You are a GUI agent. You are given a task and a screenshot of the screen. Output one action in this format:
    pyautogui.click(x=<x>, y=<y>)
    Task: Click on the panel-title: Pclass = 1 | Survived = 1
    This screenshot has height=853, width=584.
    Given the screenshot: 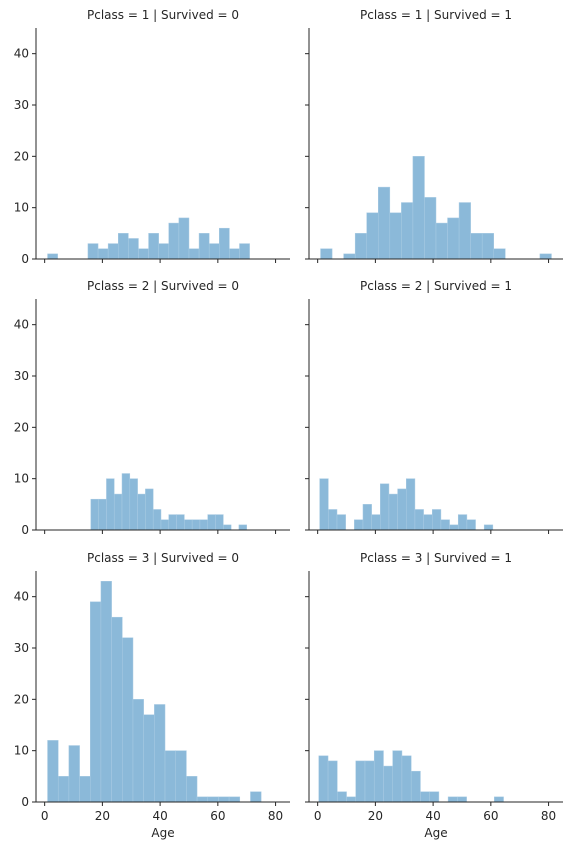 What is the action you would take?
    pyautogui.click(x=436, y=15)
    